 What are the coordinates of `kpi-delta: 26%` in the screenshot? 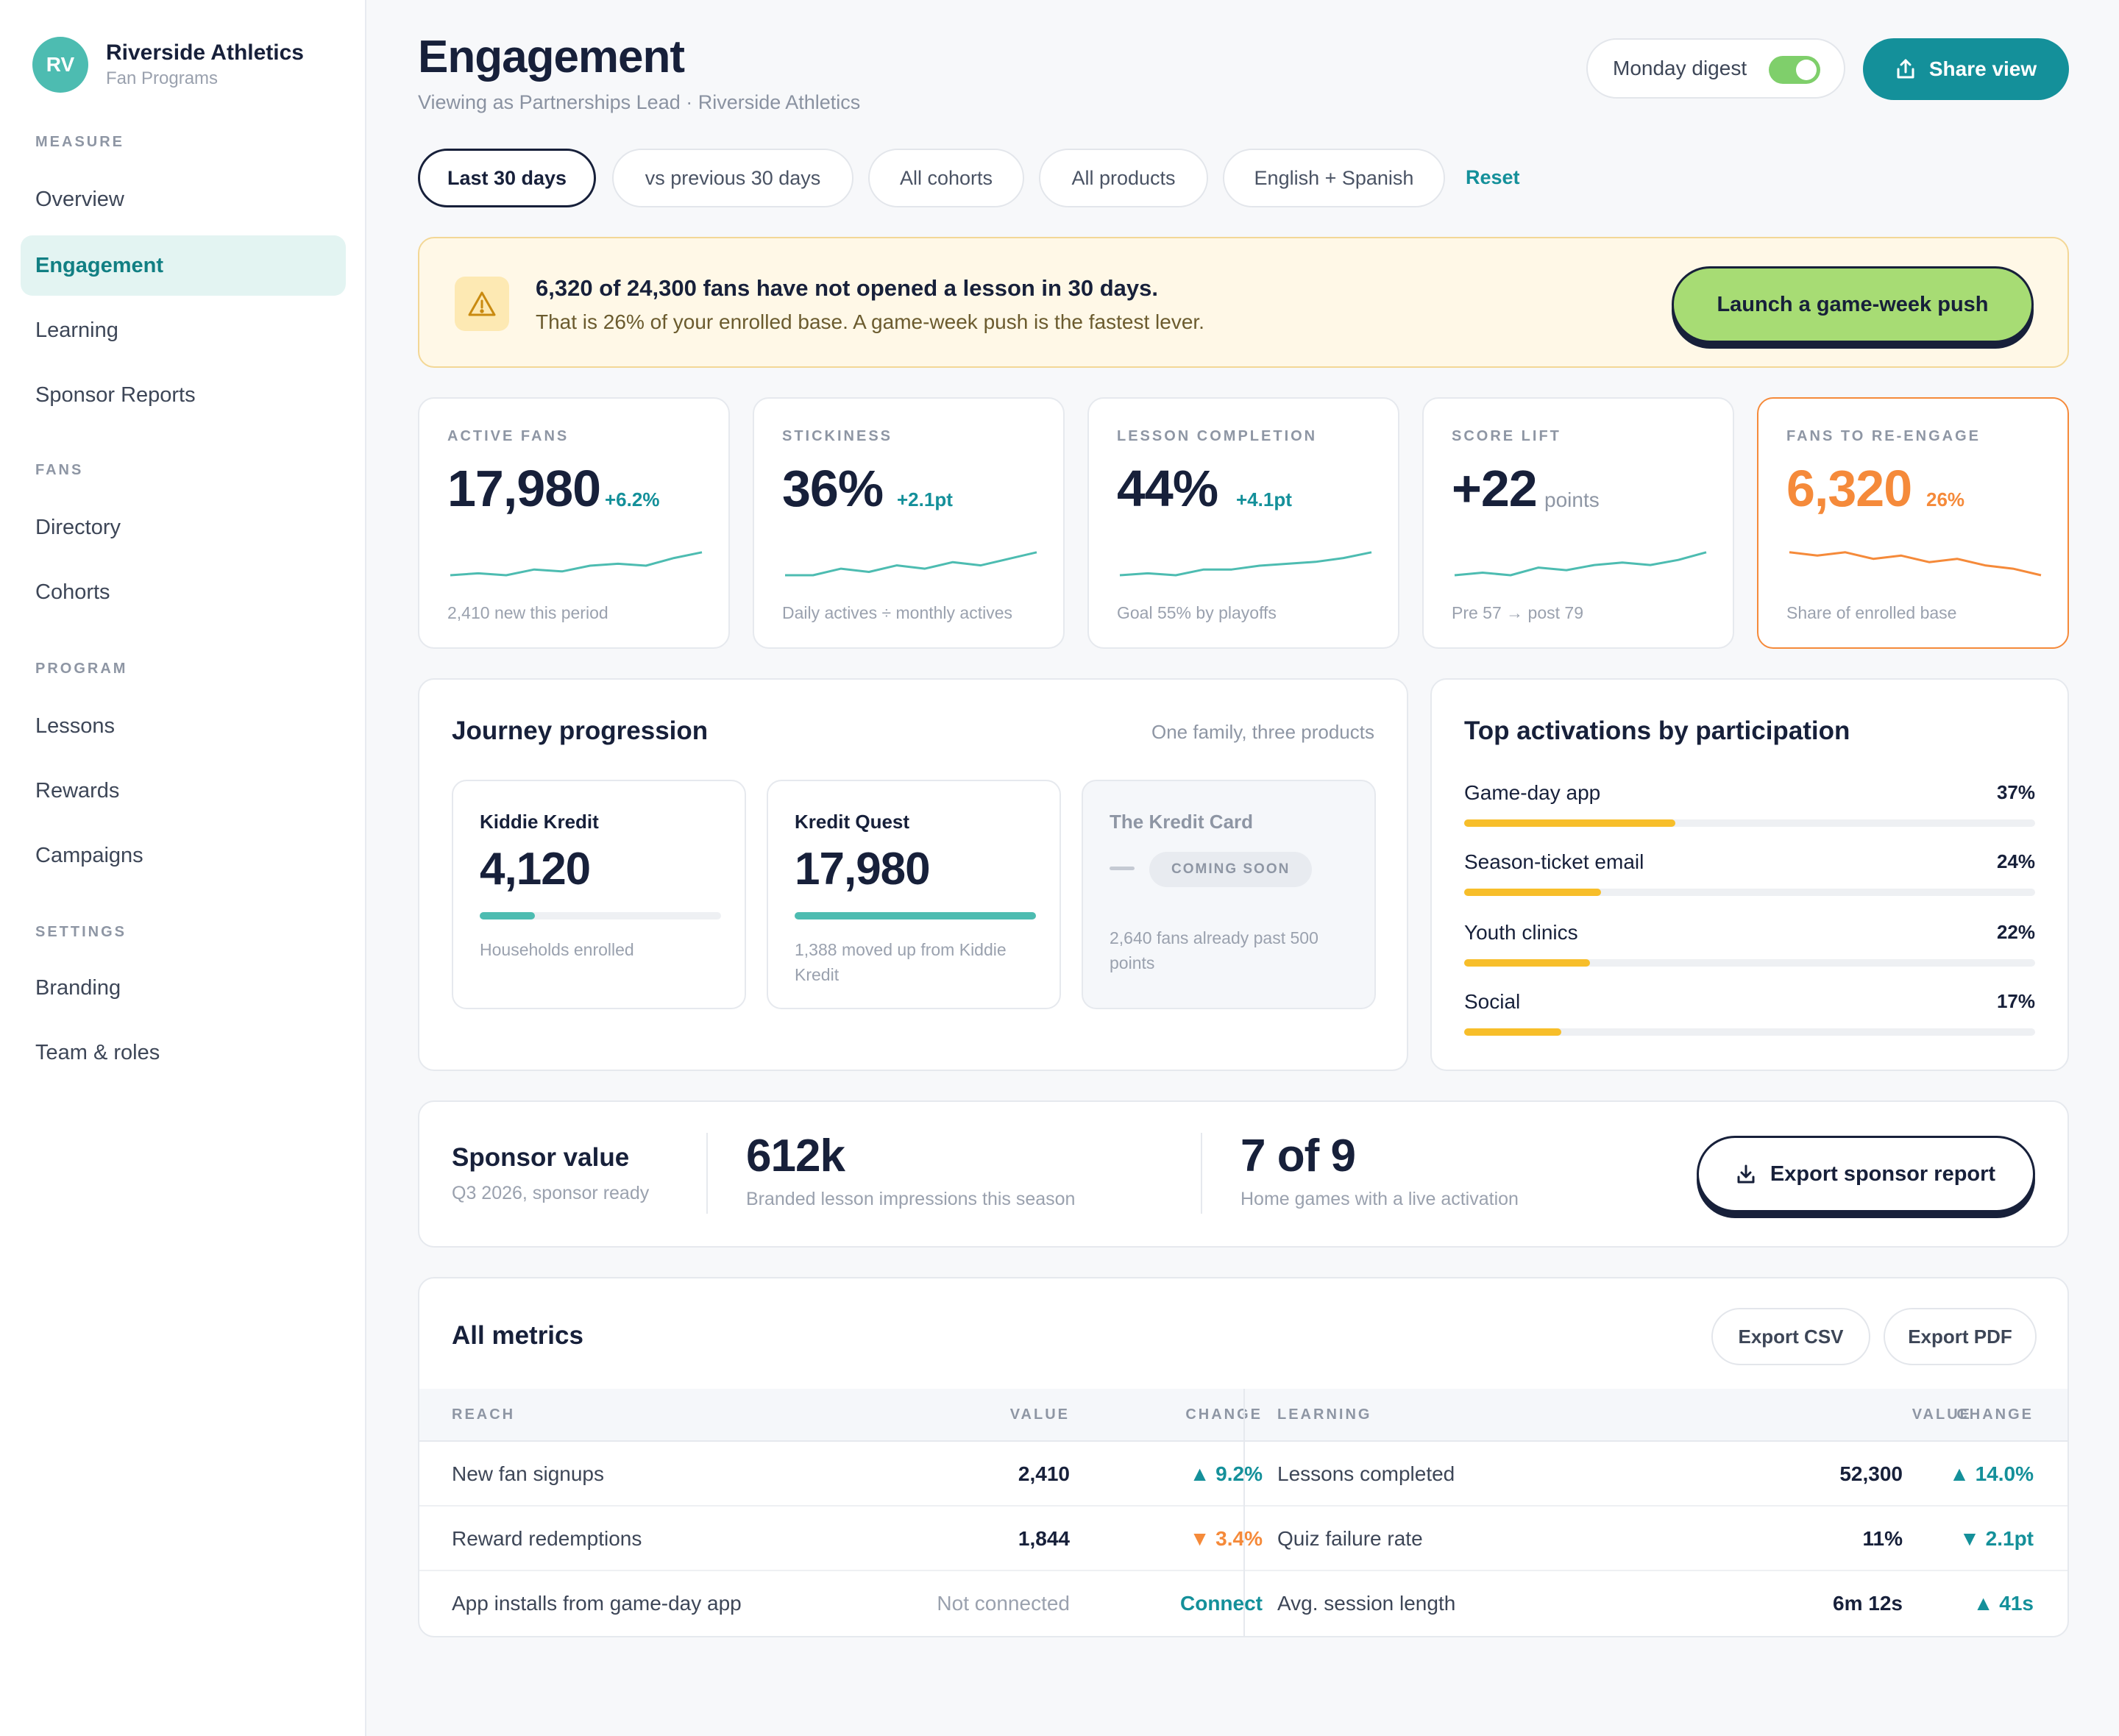 It's located at (1946, 499).